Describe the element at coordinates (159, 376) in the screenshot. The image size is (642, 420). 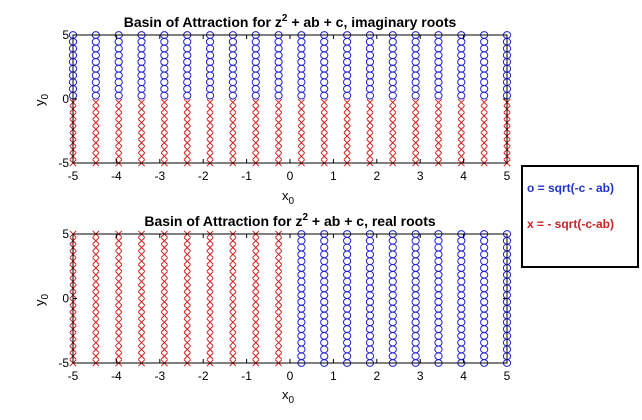
I see `x-tick-label: -3` at that location.